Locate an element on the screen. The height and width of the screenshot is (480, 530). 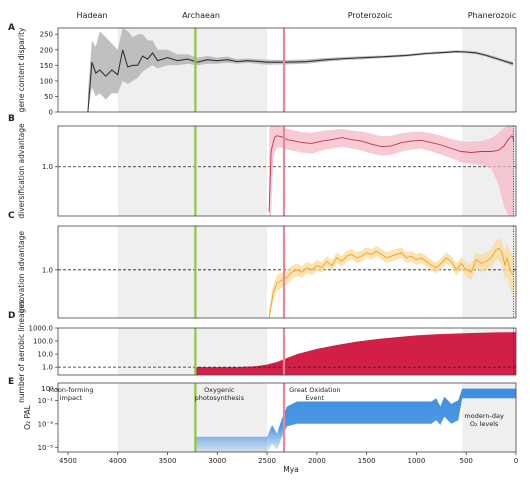
panel-c-ci-band is located at coordinates (391, 278).